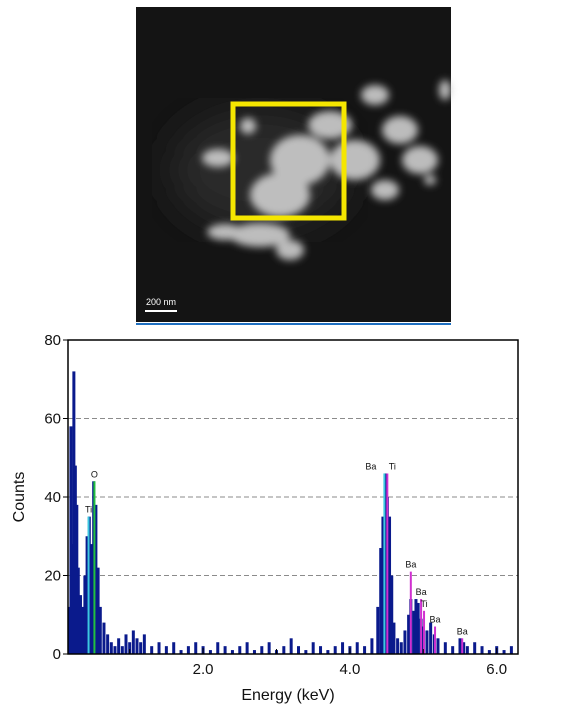 This screenshot has width=569, height=713. I want to click on y-tick-label: 40, so click(52, 497).